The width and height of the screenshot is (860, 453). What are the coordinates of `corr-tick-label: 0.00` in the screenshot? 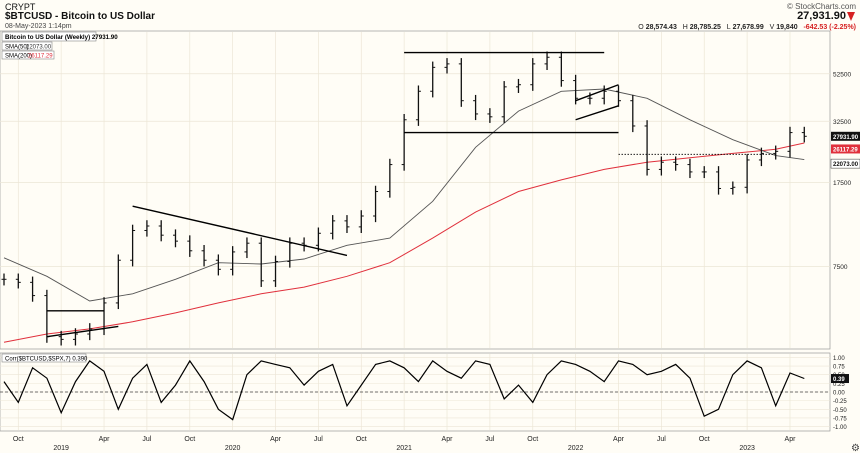 It's located at (839, 394).